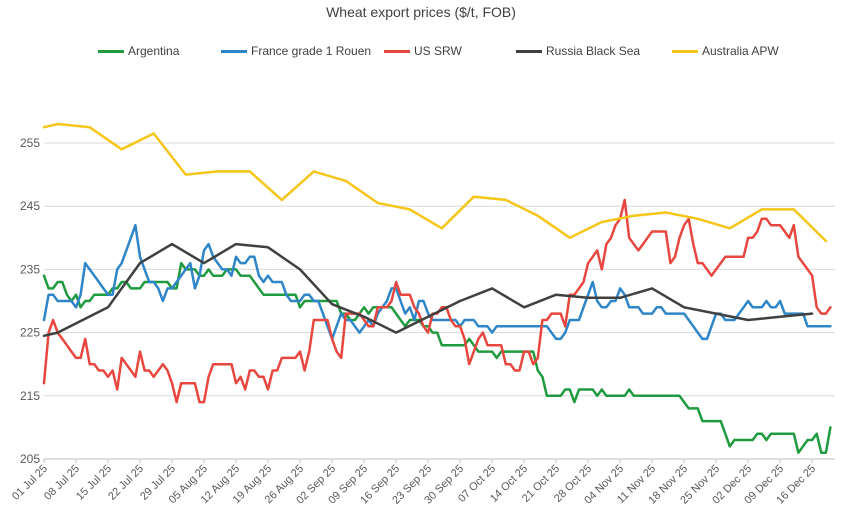 This screenshot has width=842, height=522. What do you see at coordinates (30, 269) in the screenshot?
I see `y-tick-label: 235` at bounding box center [30, 269].